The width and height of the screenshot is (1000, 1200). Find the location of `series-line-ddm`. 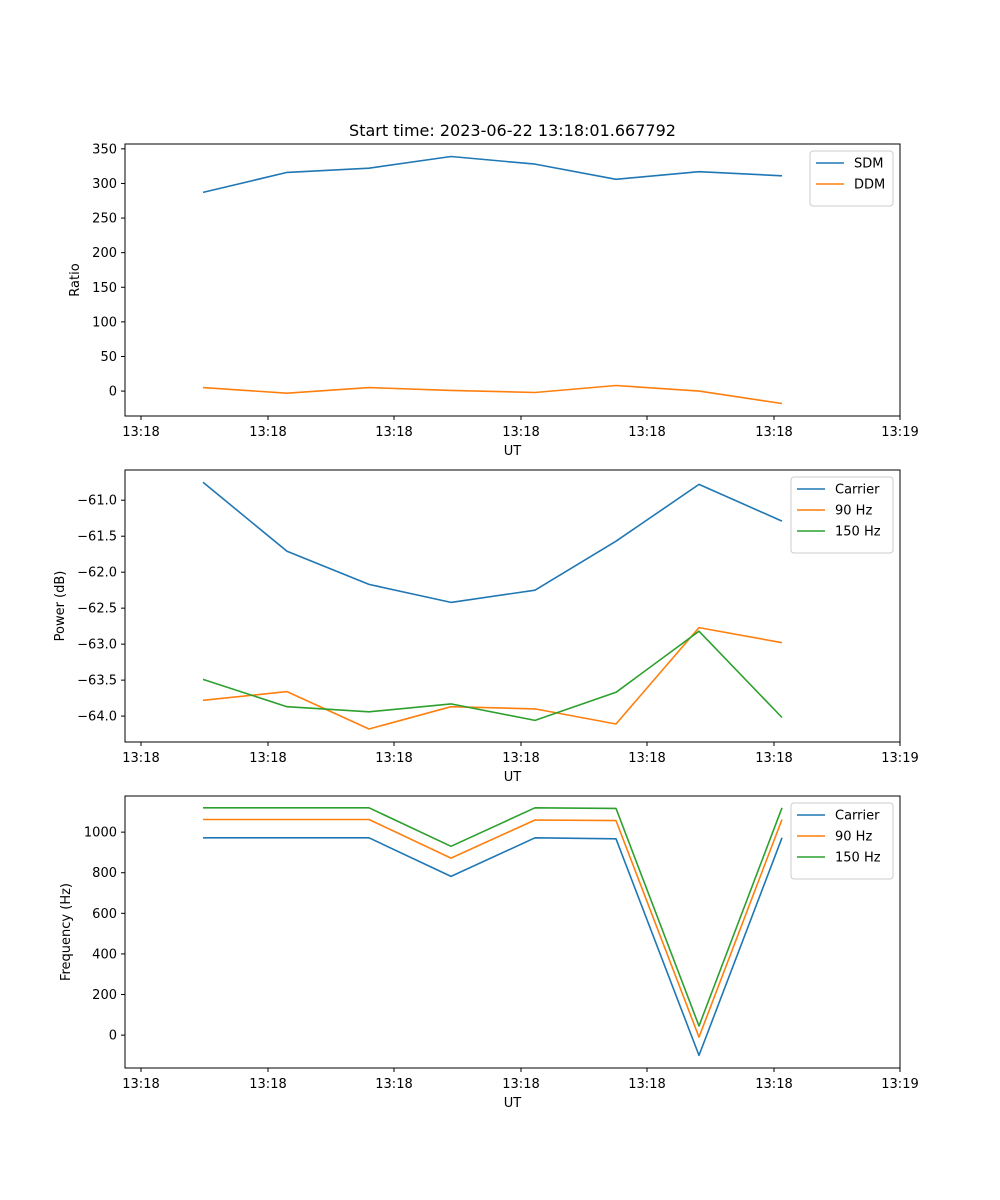

series-line-ddm is located at coordinates (492, 394).